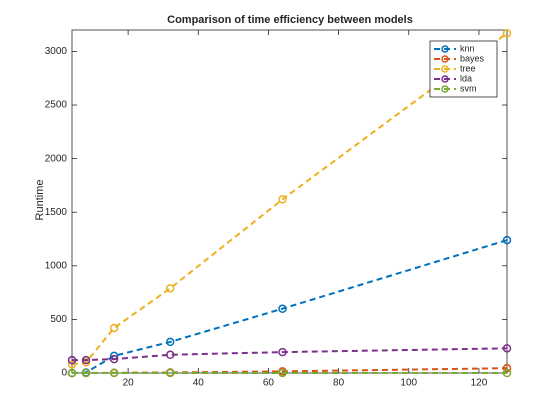 Image resolution: width=560 pixels, height=420 pixels. What do you see at coordinates (56, 212) in the screenshot?
I see `y-tick-label: 1500` at bounding box center [56, 212].